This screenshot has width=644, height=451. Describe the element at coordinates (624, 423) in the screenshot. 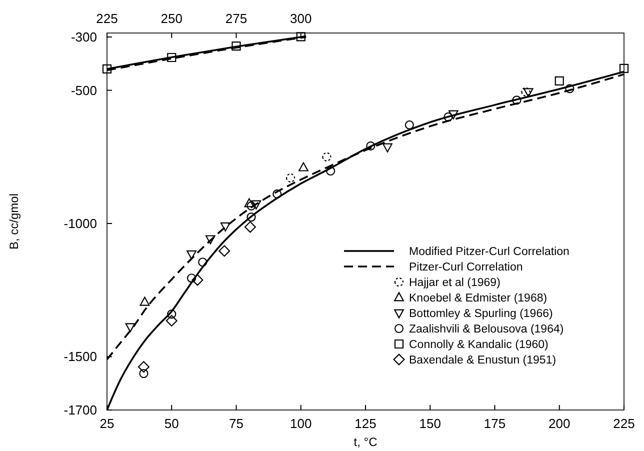

I see `x-tick-label: 225` at that location.